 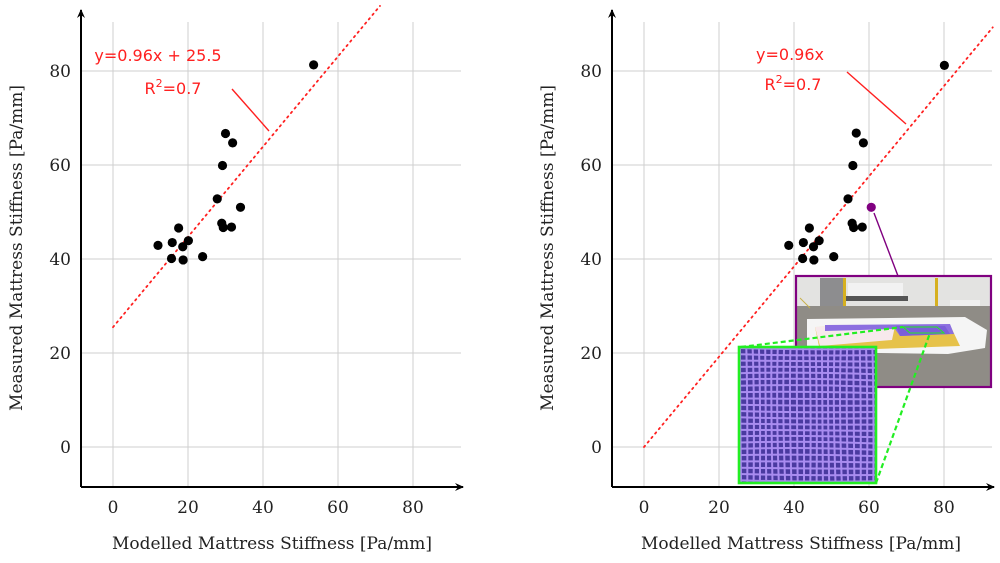 I want to click on mattress-photo-inset, so click(x=893, y=300).